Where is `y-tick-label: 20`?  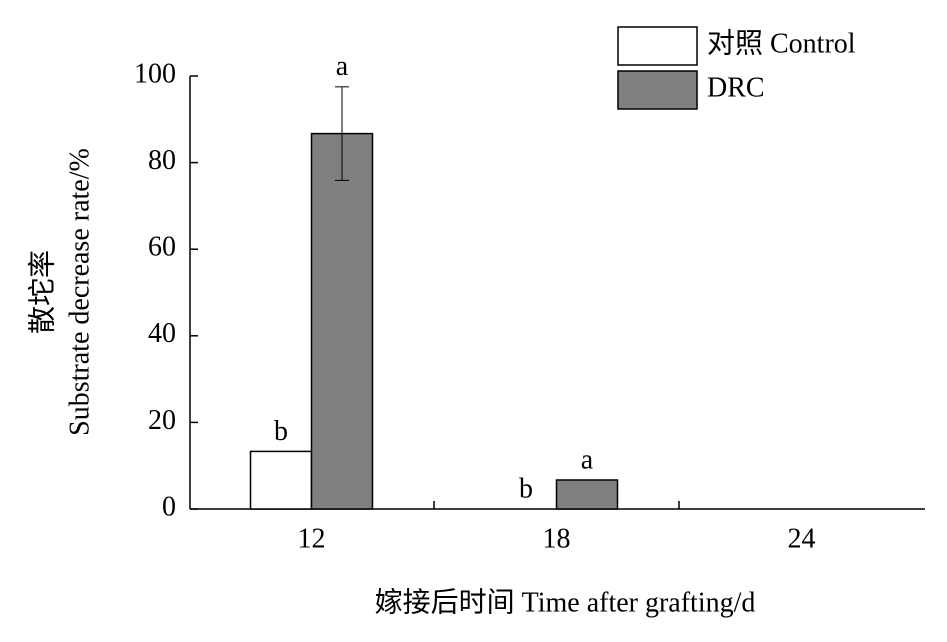
y-tick-label: 20 is located at coordinates (162, 420).